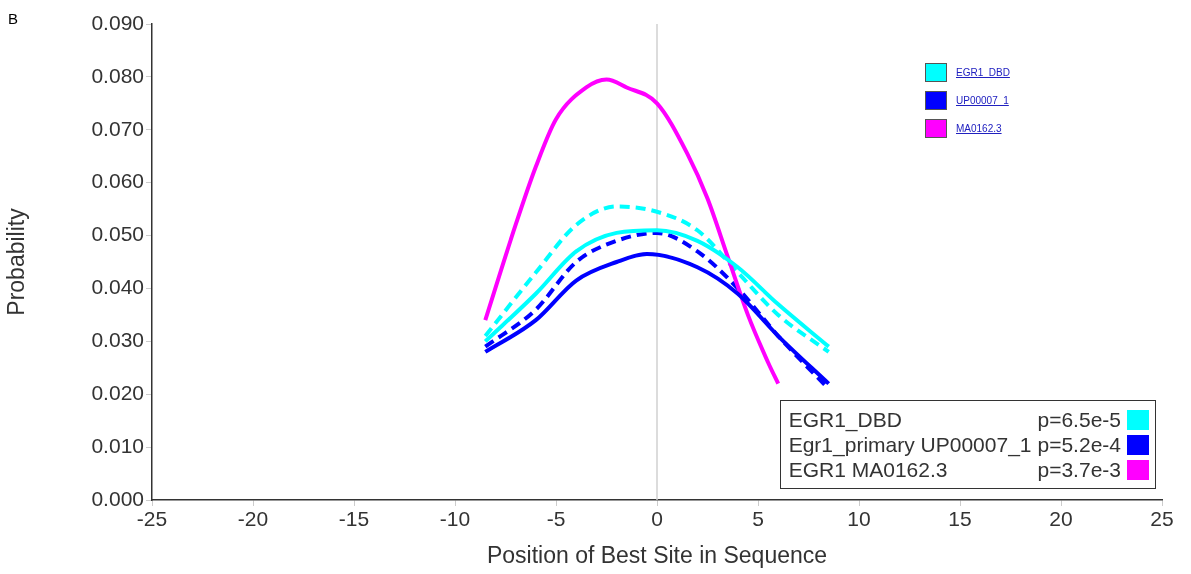  I want to click on text: B, so click(13, 18).